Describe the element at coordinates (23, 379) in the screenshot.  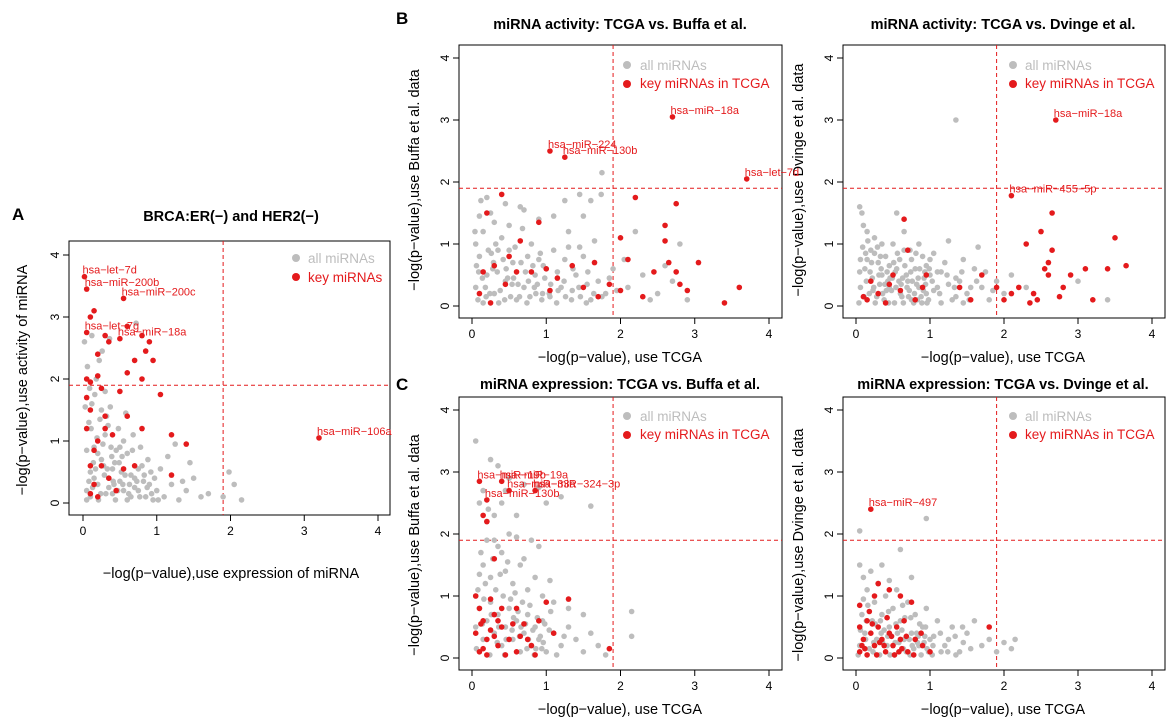
I see `y-axis-label: −log(p−value),use activity of miRNA` at that location.